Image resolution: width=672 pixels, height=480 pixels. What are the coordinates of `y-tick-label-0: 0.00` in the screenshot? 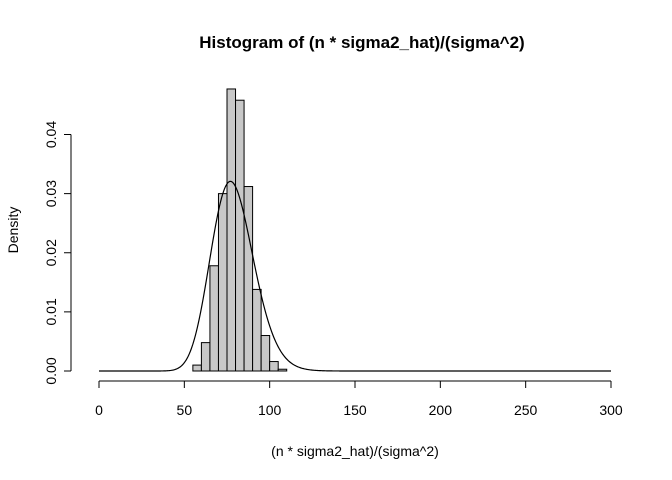 It's located at (51, 370).